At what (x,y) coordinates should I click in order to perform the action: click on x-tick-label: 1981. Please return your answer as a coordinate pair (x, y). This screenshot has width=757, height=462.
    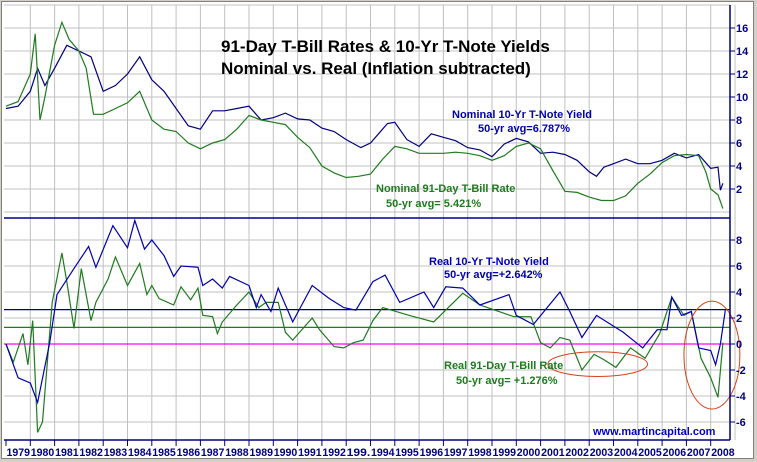
    Looking at the image, I should click on (67, 453).